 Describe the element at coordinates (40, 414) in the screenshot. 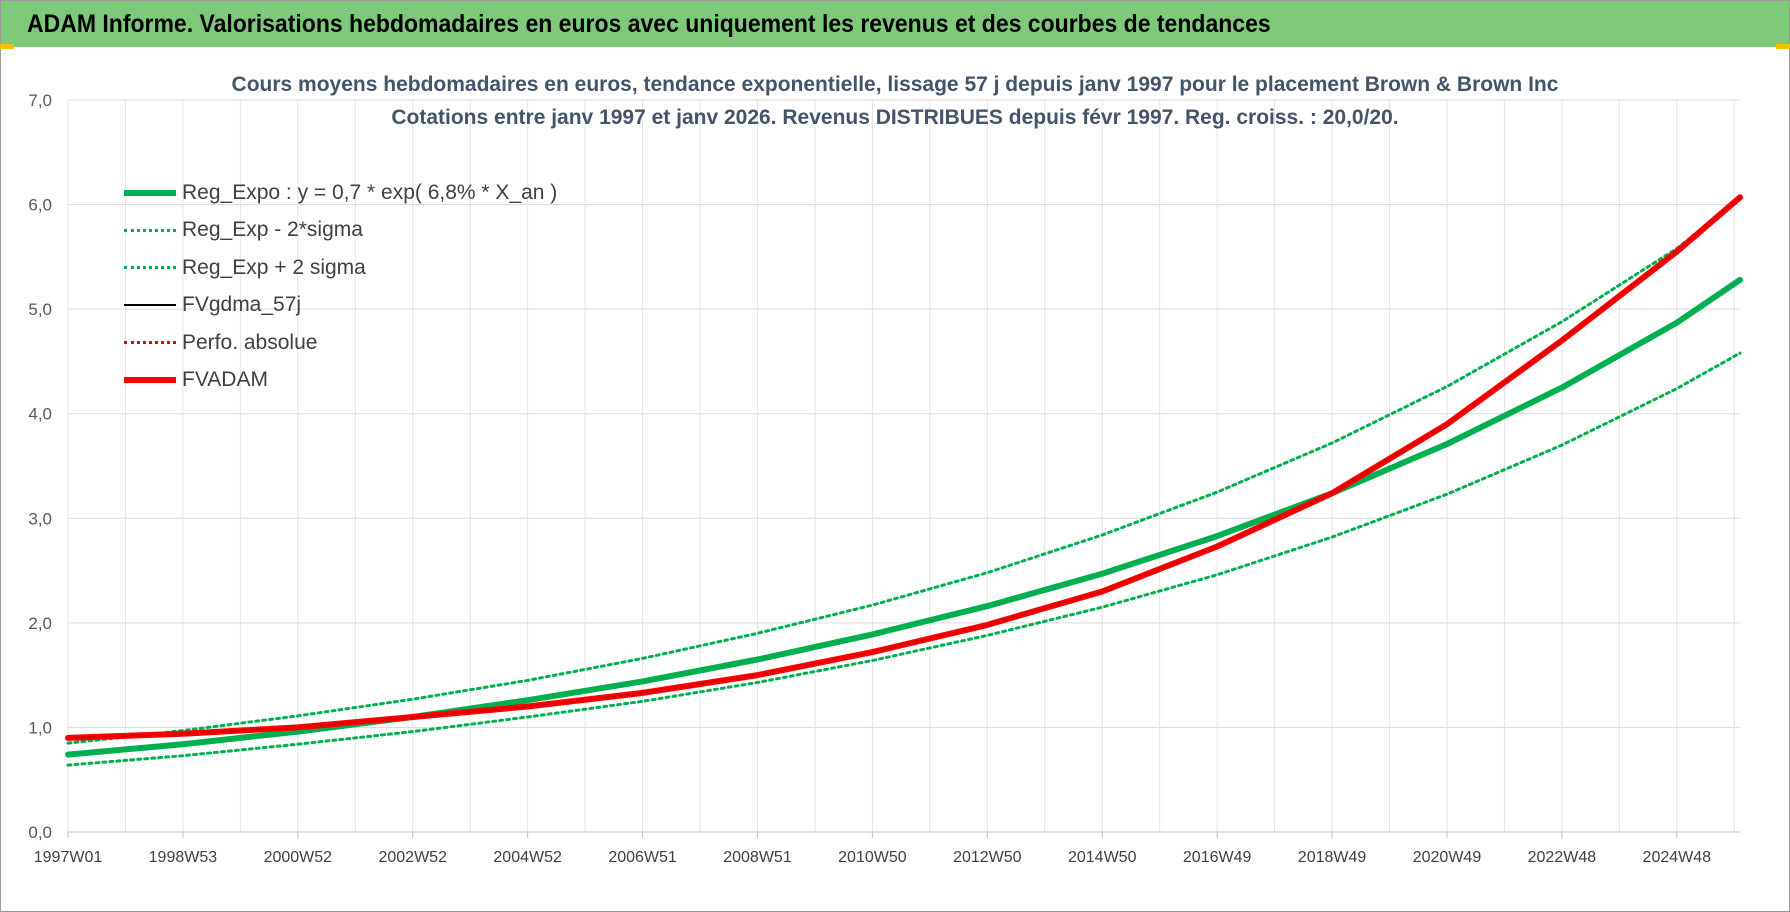

I see `y-tick-label: 4,0` at that location.